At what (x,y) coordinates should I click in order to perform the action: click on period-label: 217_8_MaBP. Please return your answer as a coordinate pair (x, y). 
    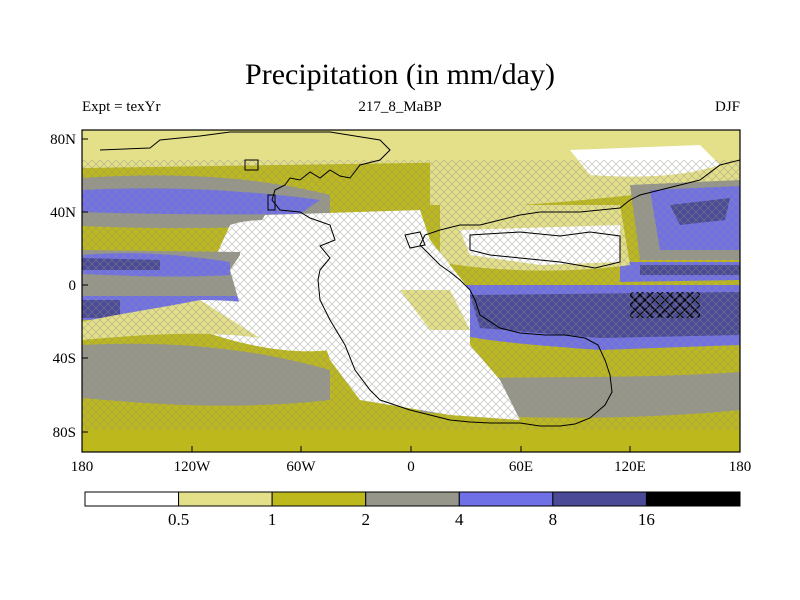
    Looking at the image, I should click on (400, 107).